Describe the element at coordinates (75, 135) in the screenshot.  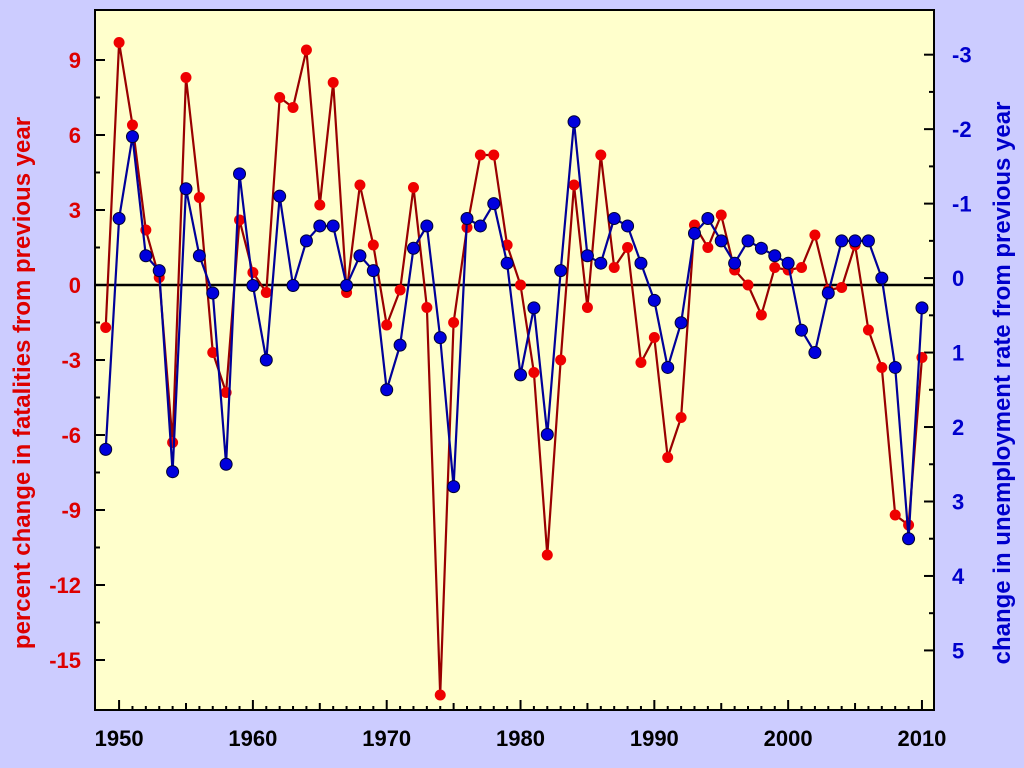
I see `y-left-tick-label: 6` at that location.